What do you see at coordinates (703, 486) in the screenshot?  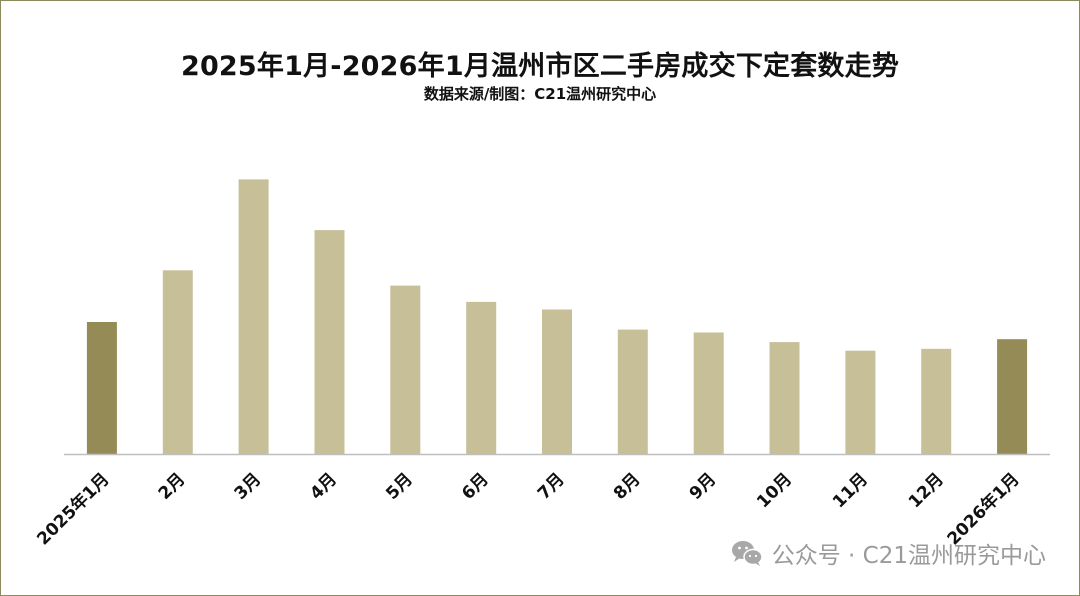 I see `x-tick-label-8: 9月` at bounding box center [703, 486].